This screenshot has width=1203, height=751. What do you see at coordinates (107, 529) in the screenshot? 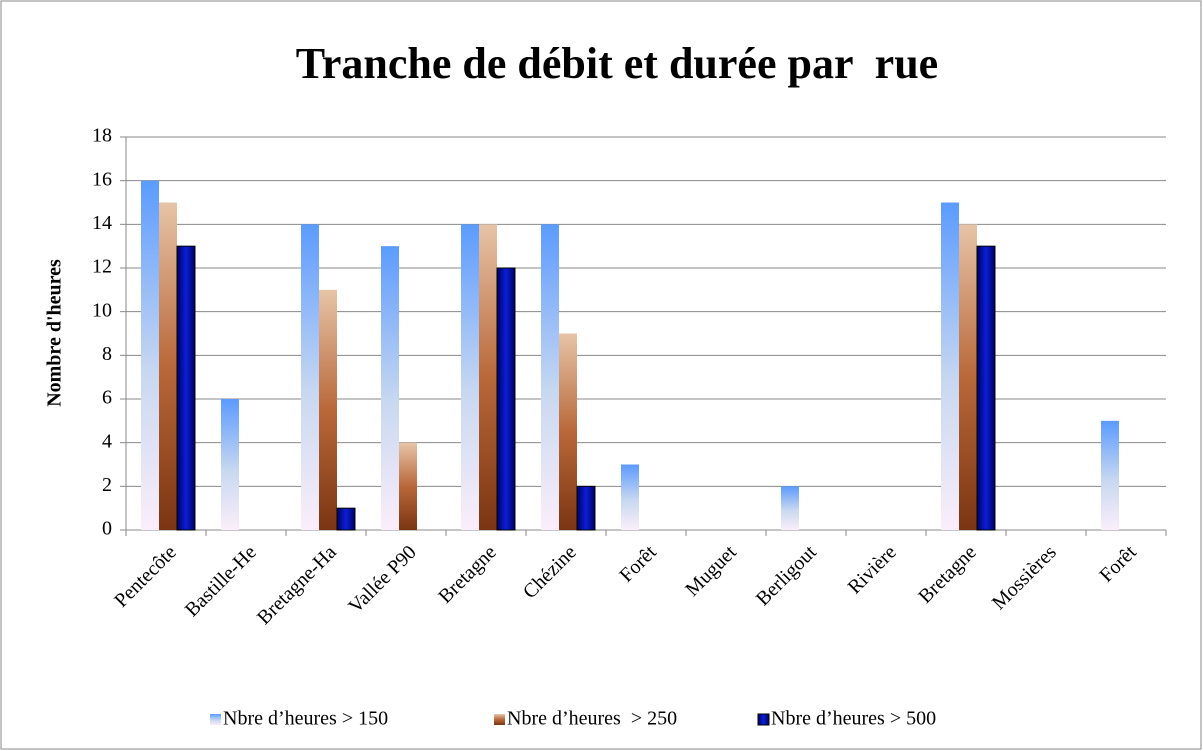
I see `y-tick-label: 0` at bounding box center [107, 529].